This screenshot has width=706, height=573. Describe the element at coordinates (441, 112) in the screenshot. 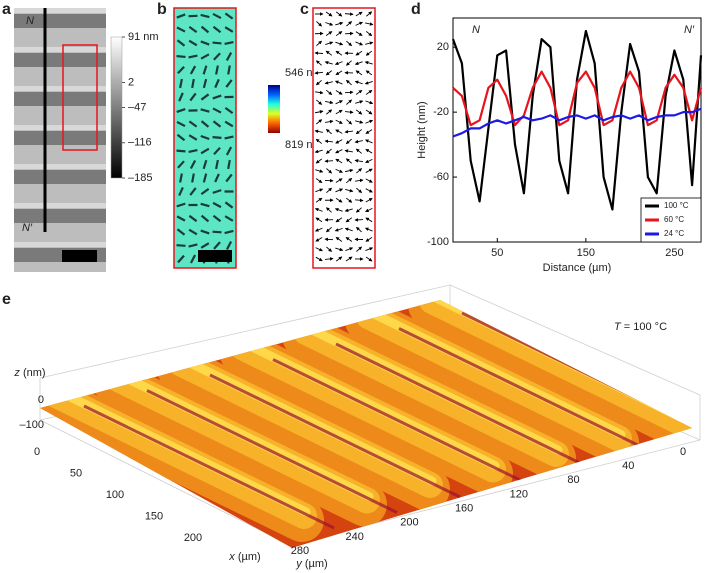

I see `y-tick-label: -20` at that location.